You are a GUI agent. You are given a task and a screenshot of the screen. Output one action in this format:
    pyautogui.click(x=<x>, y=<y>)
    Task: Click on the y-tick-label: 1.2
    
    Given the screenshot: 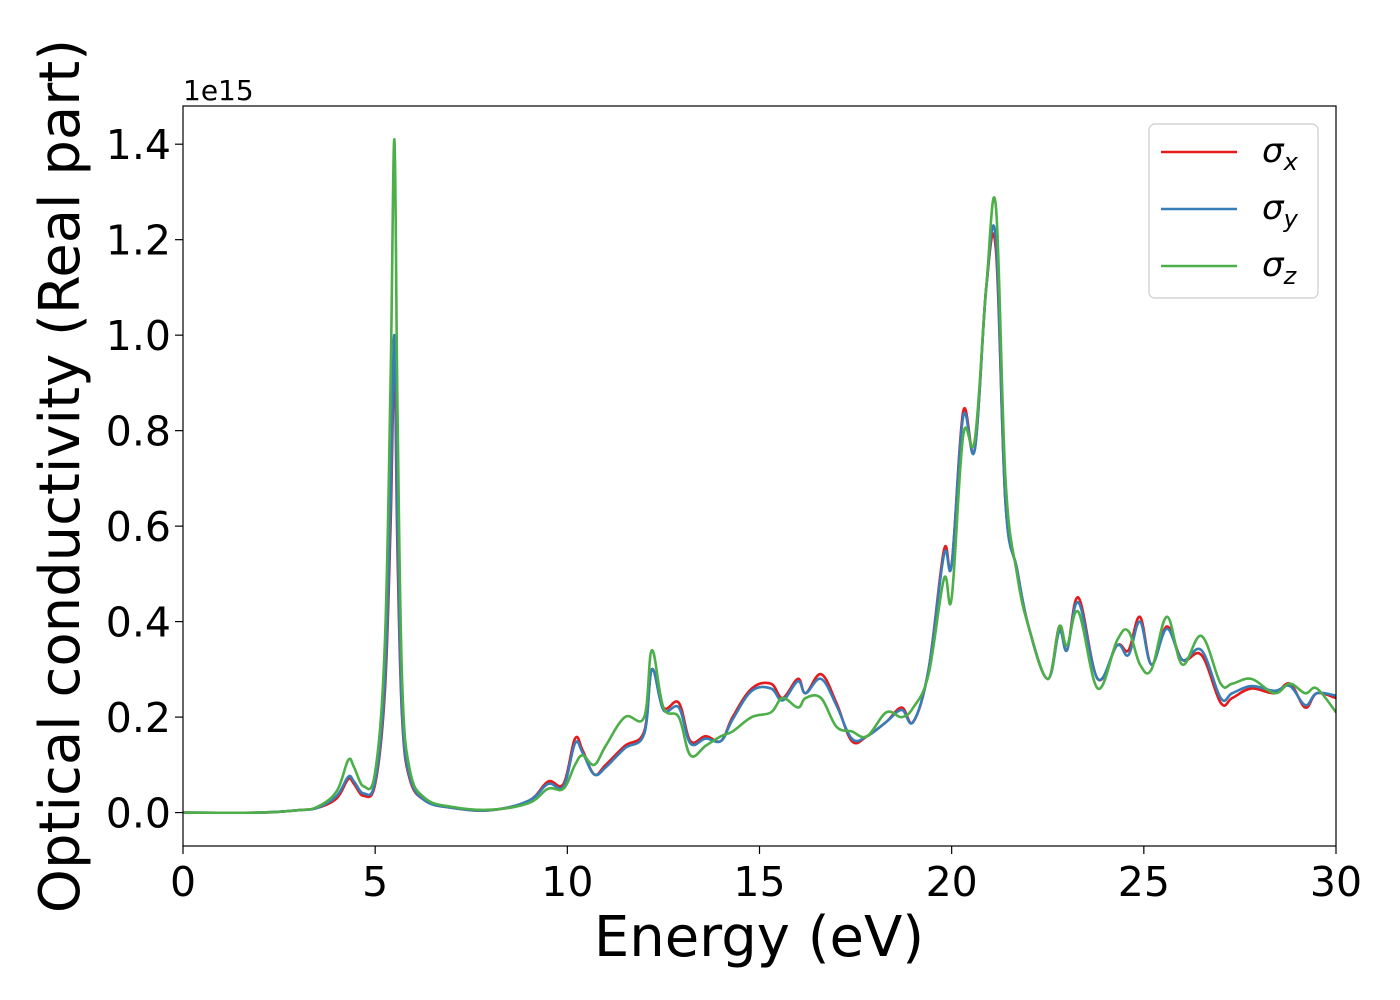 What is the action you would take?
    pyautogui.click(x=138, y=241)
    